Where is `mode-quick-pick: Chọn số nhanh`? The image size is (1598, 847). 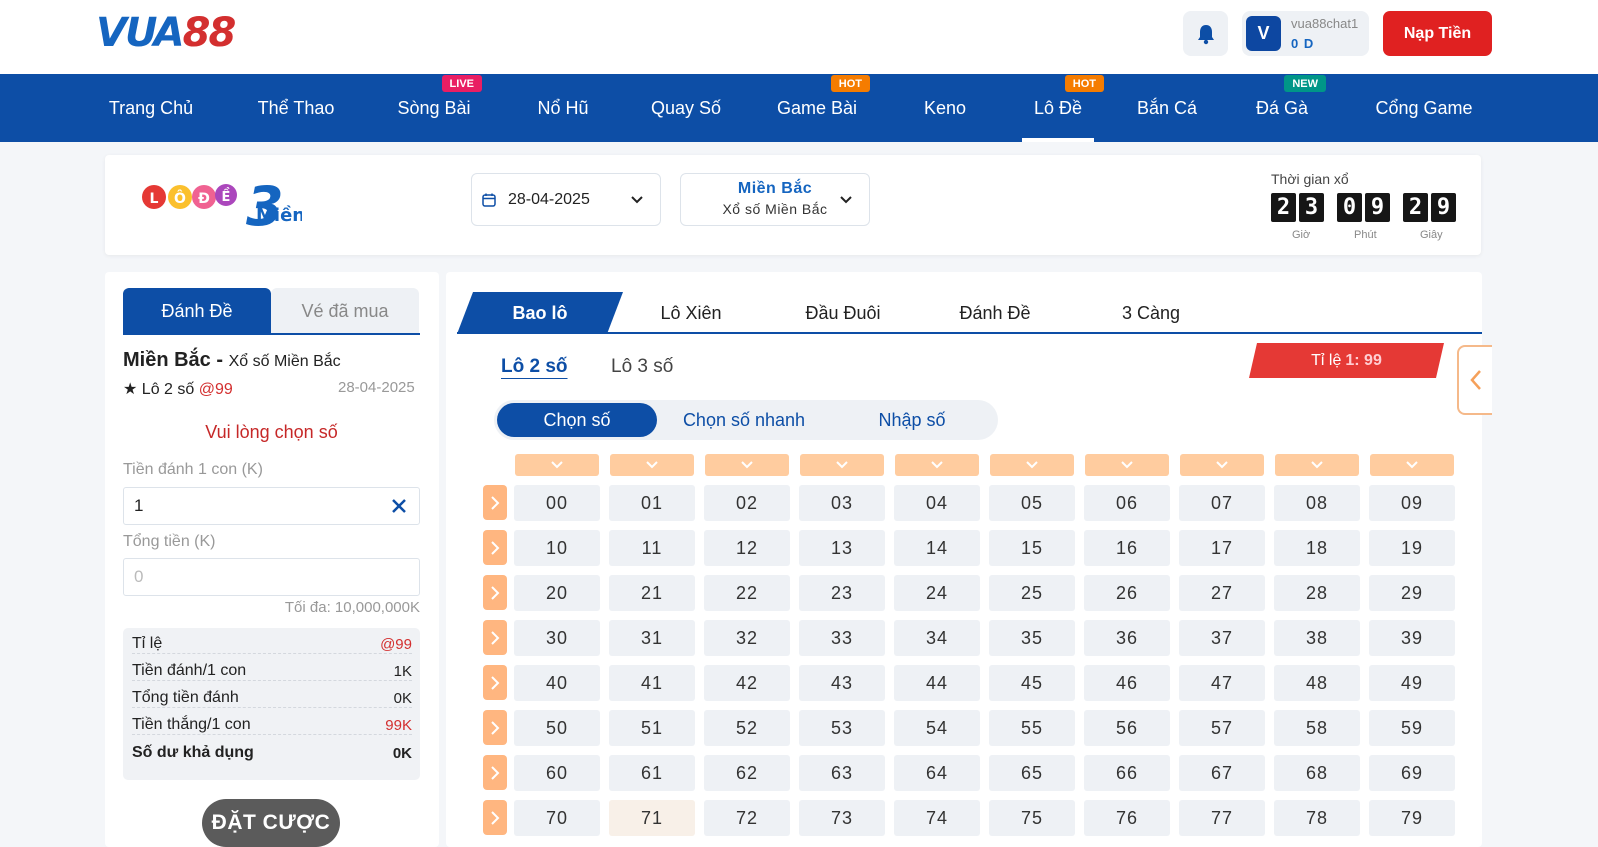 mode-quick-pick: Chọn số nhanh is located at coordinates (744, 419).